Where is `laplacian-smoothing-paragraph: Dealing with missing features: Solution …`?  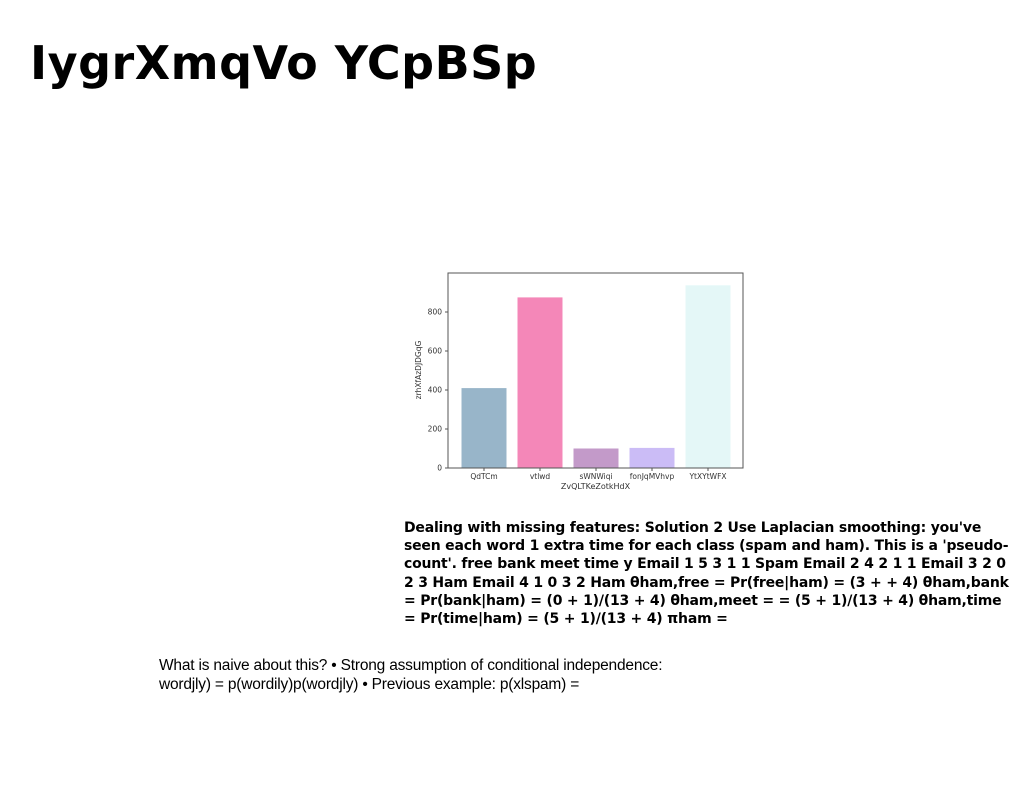 laplacian-smoothing-paragraph: Dealing with missing features: Solution … is located at coordinates (706, 574).